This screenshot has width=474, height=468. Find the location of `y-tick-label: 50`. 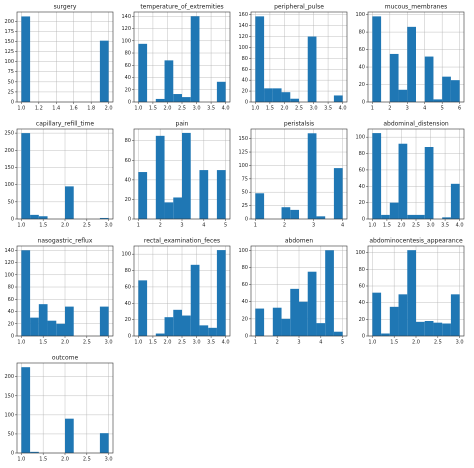

y-tick-label: 50 is located at coordinates (245, 193).